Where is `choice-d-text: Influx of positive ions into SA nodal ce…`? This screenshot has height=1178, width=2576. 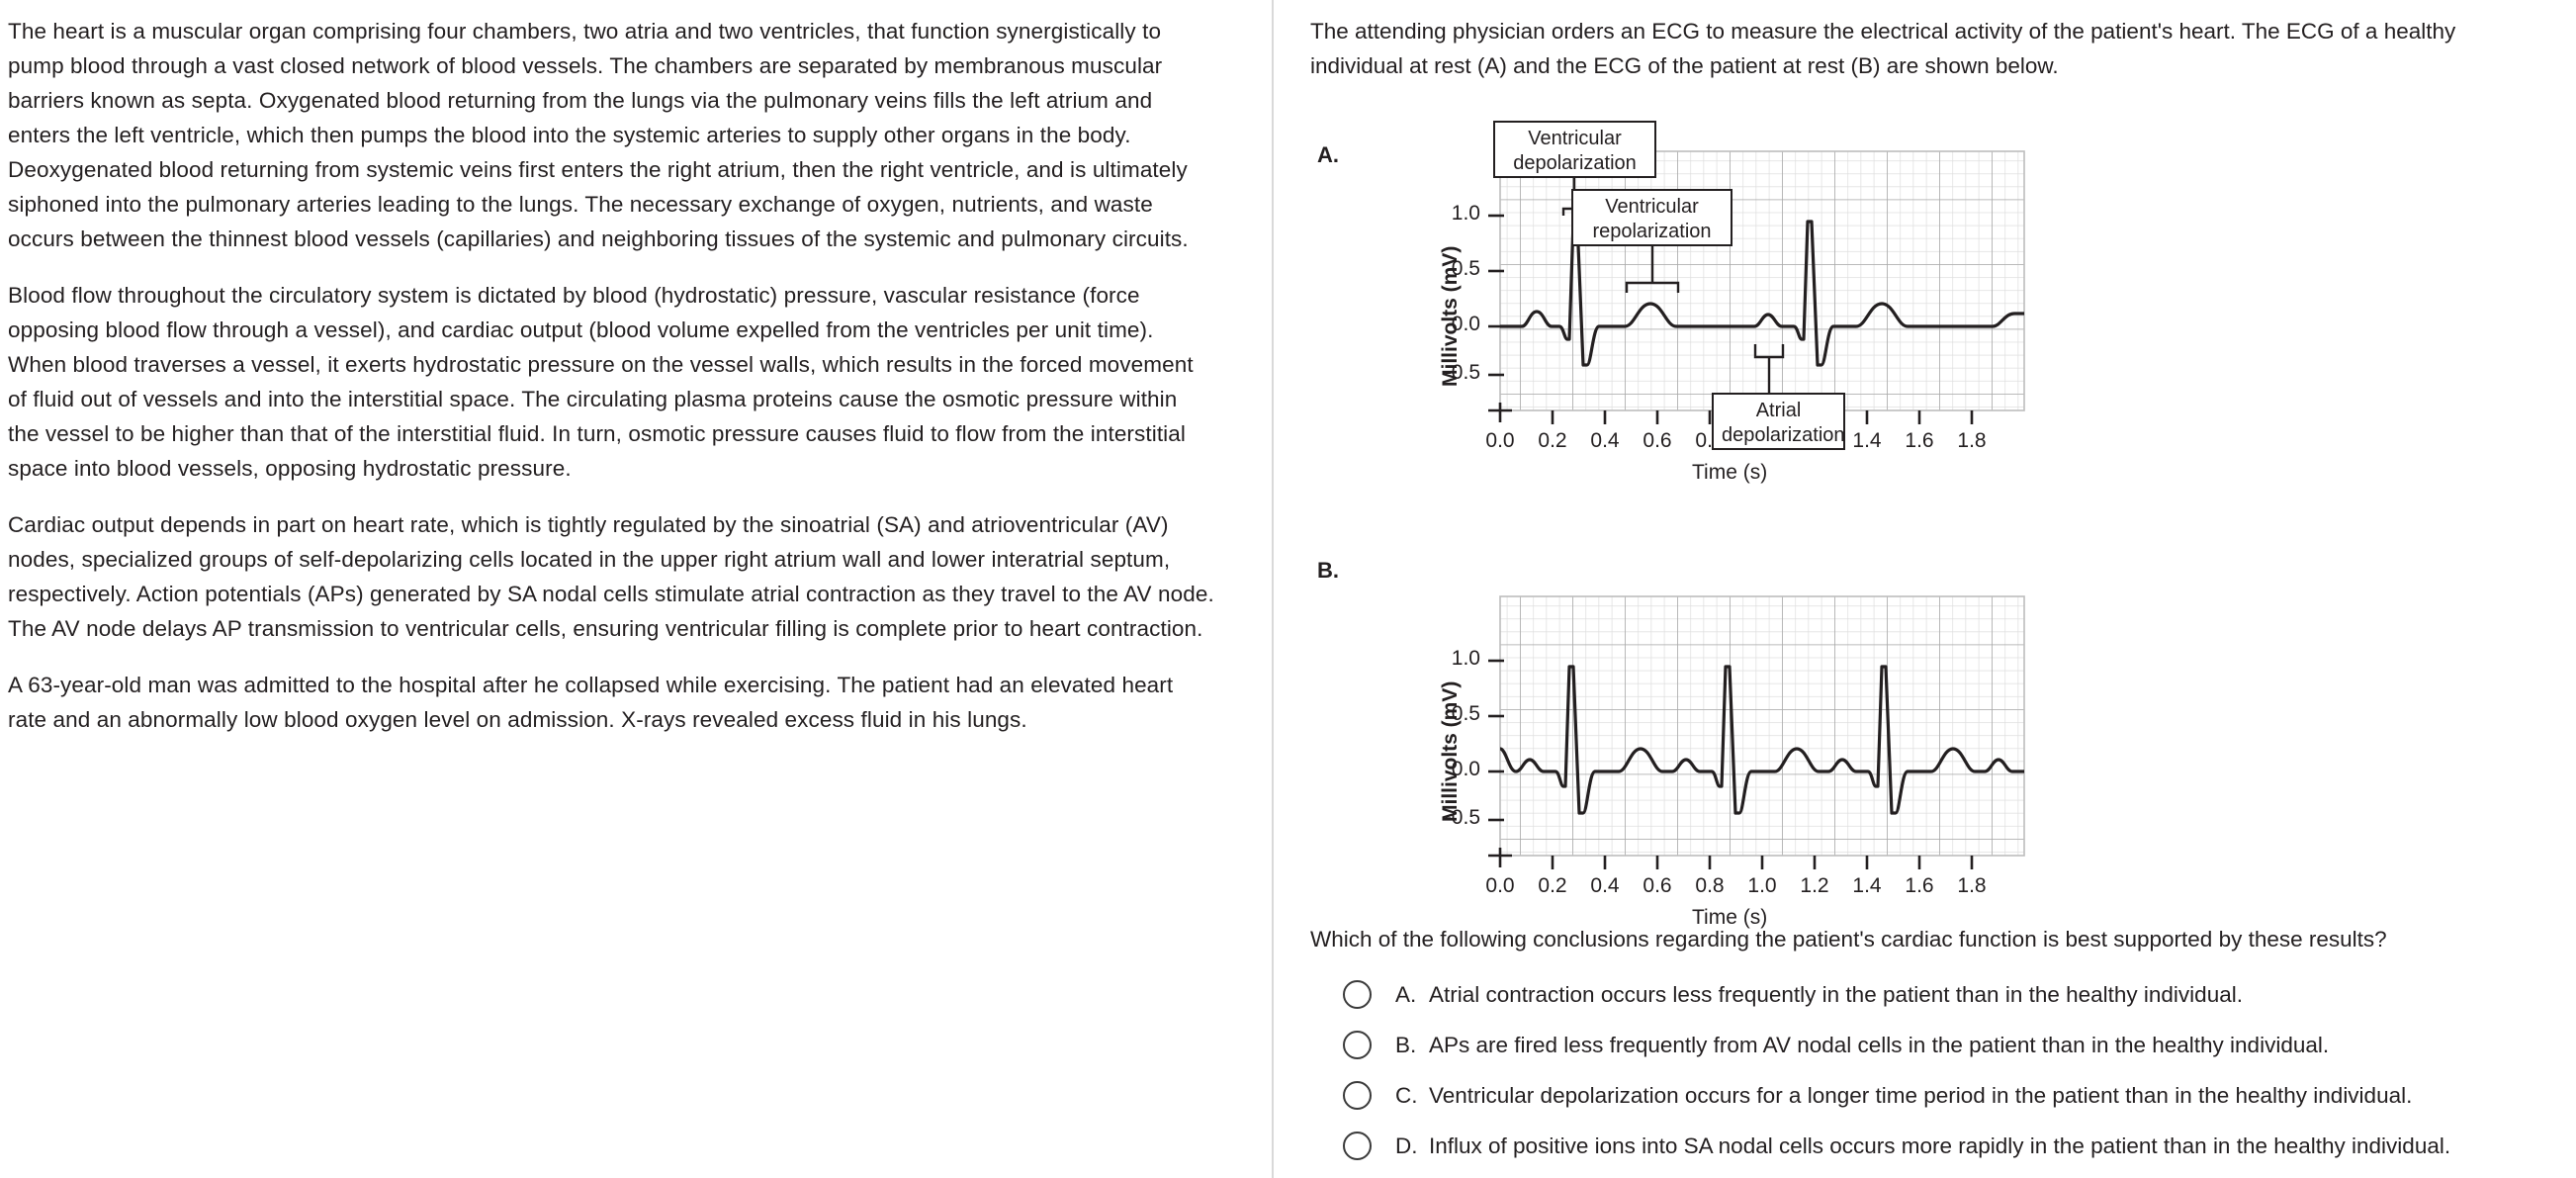 choice-d-text: Influx of positive ions into SA nodal ce… is located at coordinates (1940, 1145).